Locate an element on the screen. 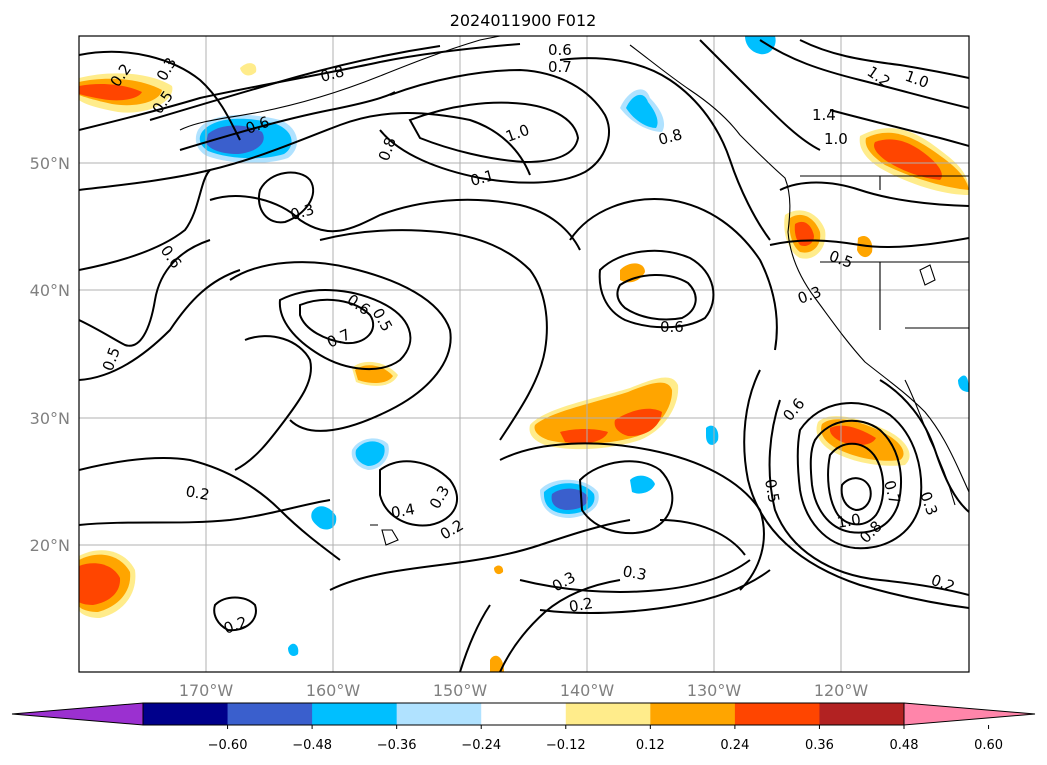  contour-label: 0.1 is located at coordinates (482, 178).